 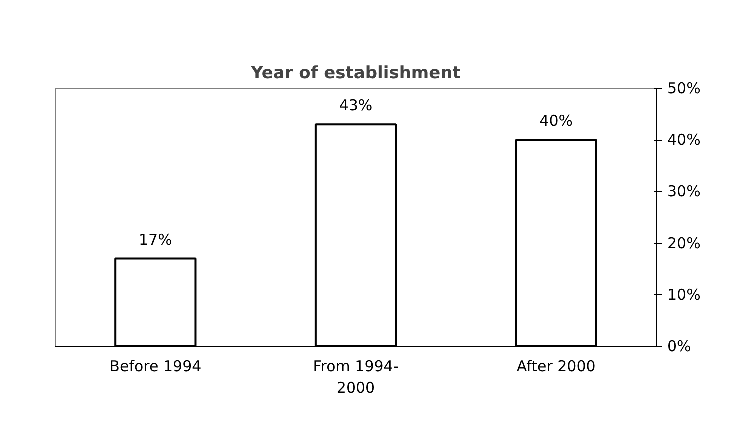 What do you see at coordinates (684, 243) in the screenshot?
I see `y-tick-label: 20%` at bounding box center [684, 243].